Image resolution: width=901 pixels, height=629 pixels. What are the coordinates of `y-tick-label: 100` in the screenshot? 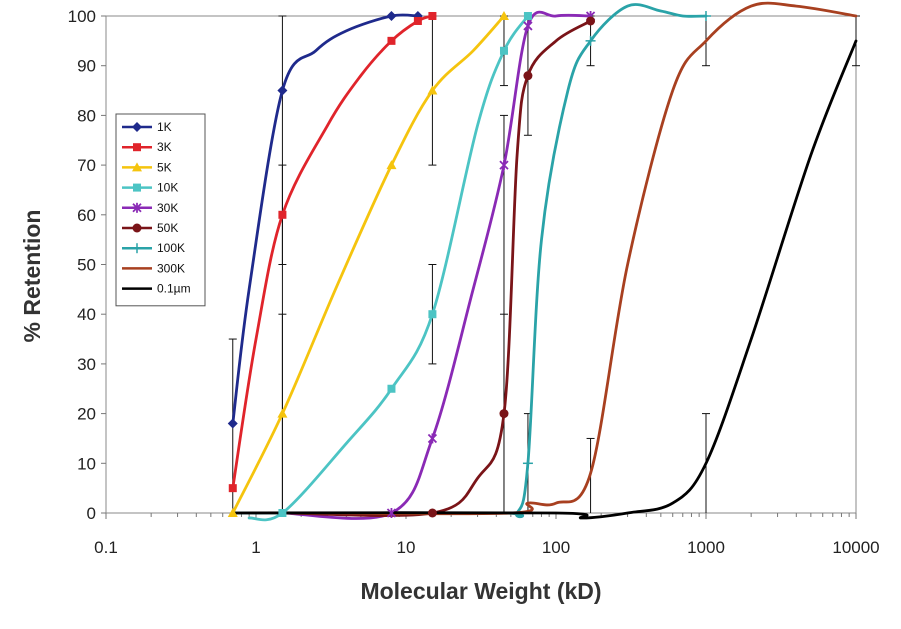 It's located at (82, 16).